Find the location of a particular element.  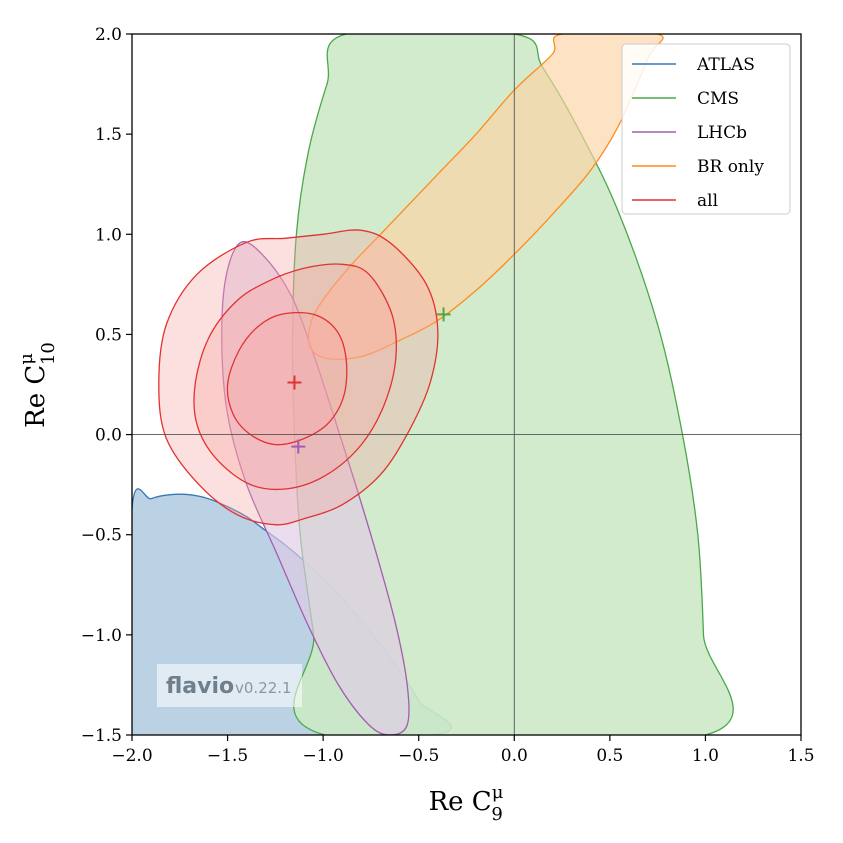

legend-item-lhcb: LHCb is located at coordinates (689, 133).